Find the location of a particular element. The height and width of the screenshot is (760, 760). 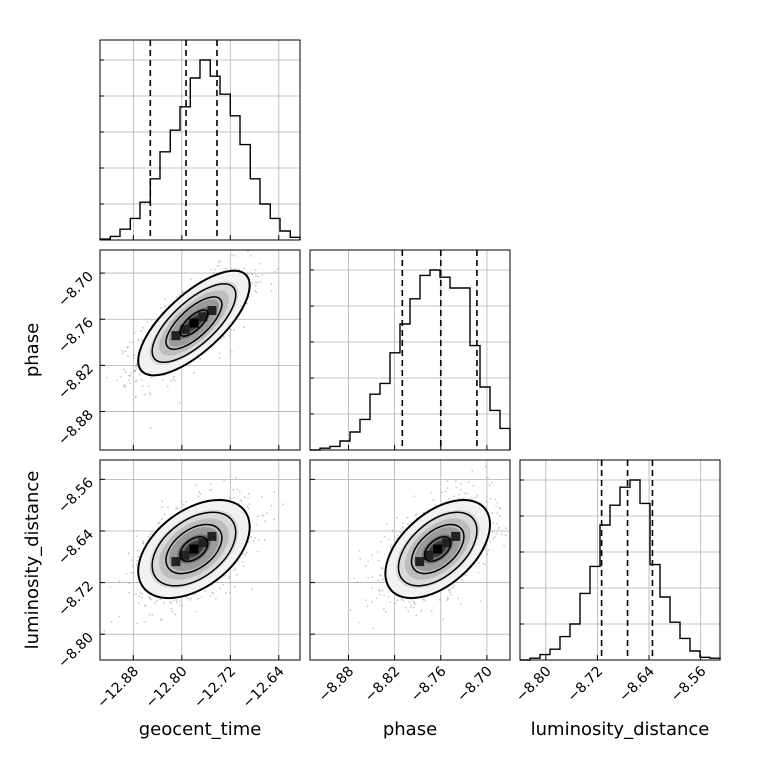

panel-frame is located at coordinates (200, 350).